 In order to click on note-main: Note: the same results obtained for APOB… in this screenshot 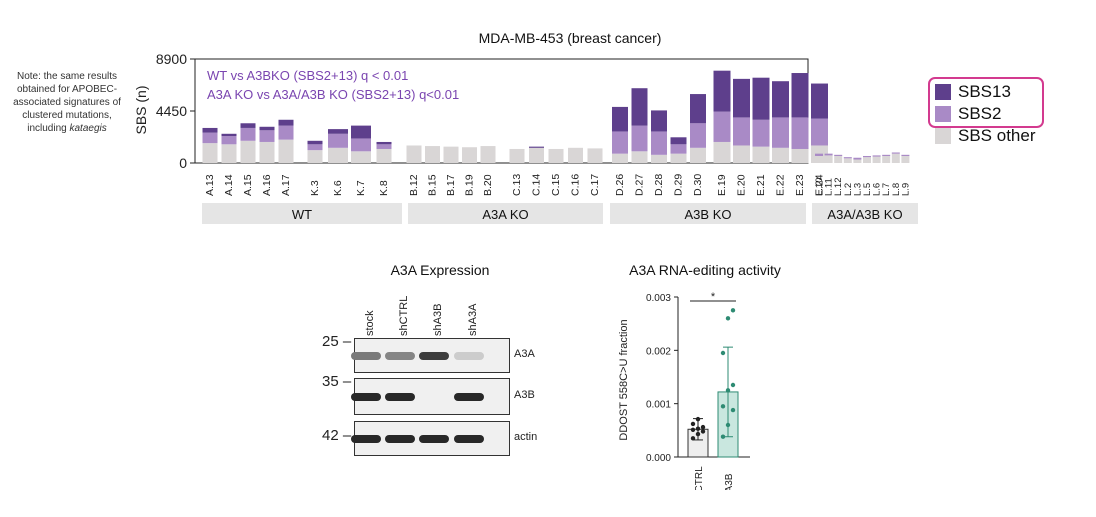, I will do `click(67, 102)`.